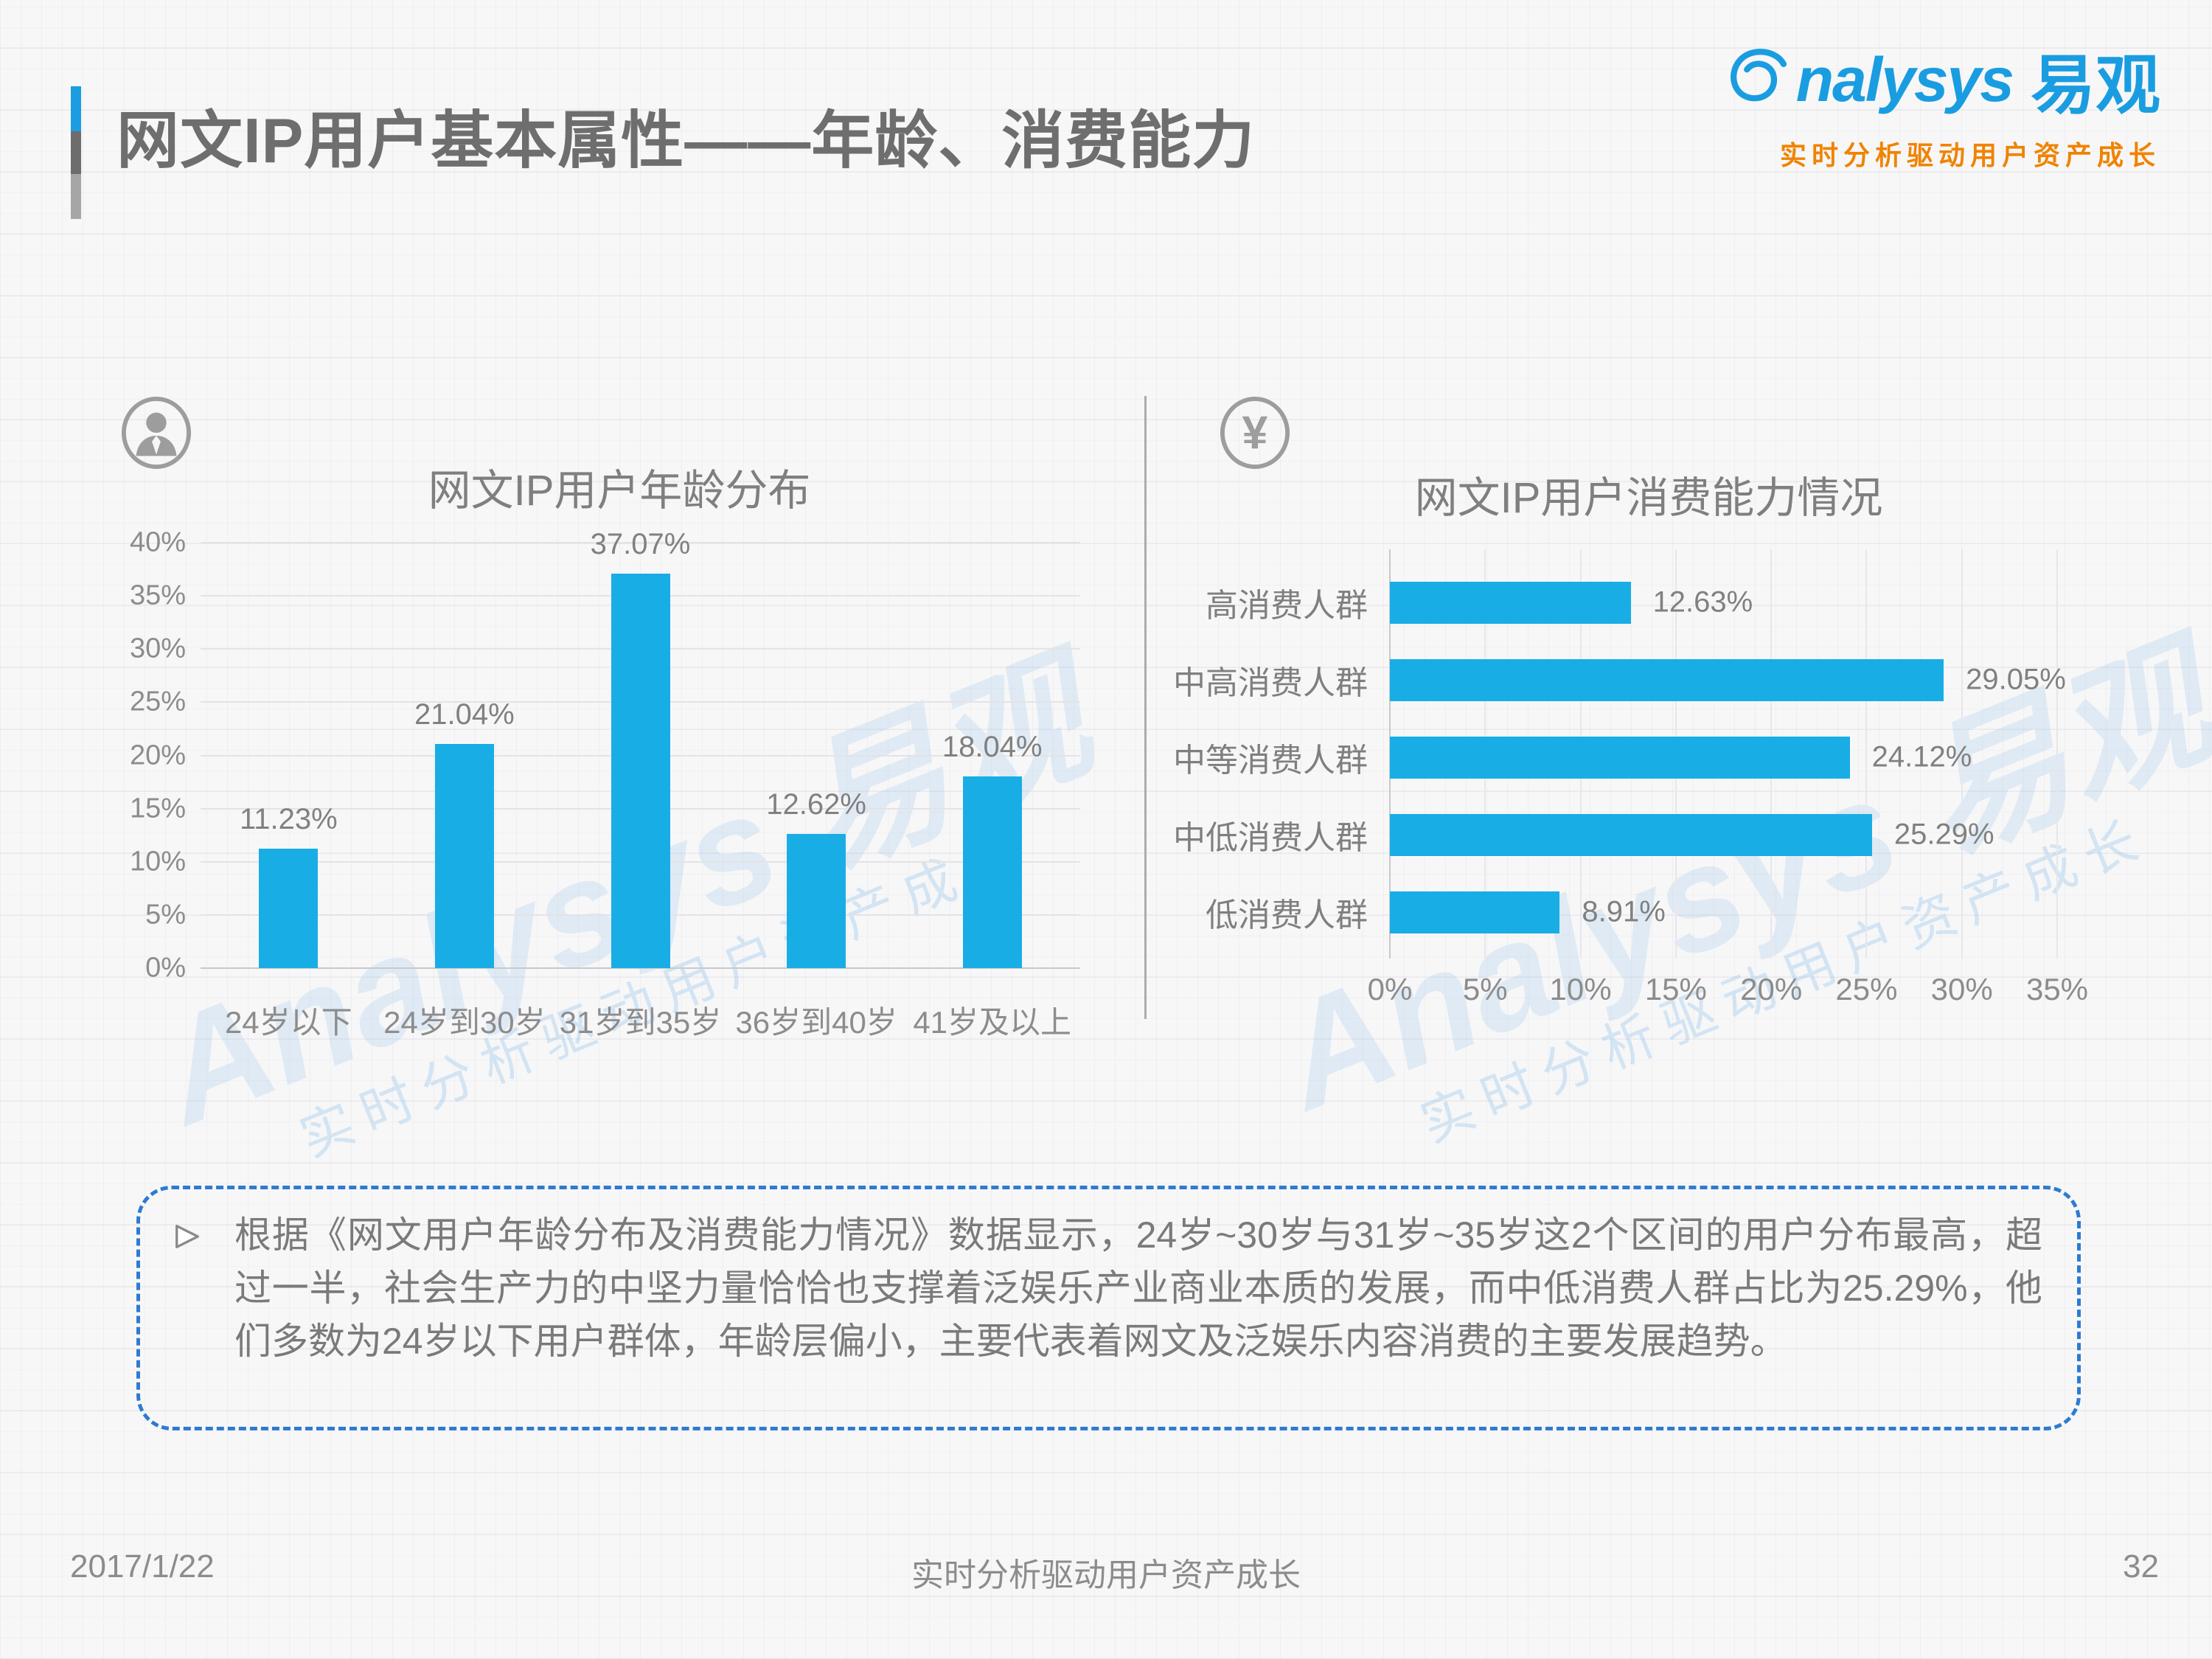  Describe the element at coordinates (157, 808) in the screenshot. I see `age-y-tick-label: 15%` at that location.